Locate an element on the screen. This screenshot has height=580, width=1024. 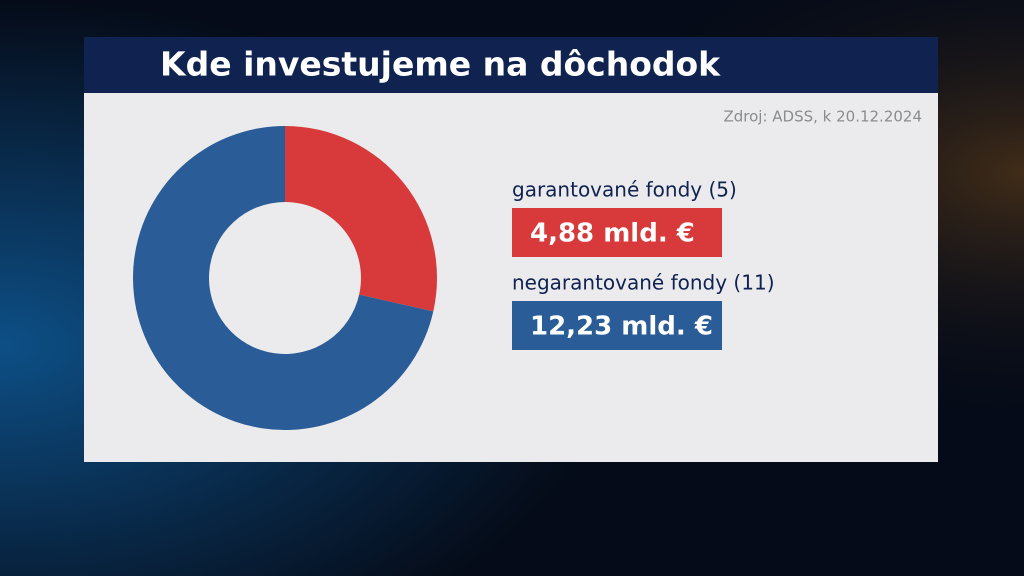
legend-label: negarantované fondy (11) is located at coordinates (643, 283).